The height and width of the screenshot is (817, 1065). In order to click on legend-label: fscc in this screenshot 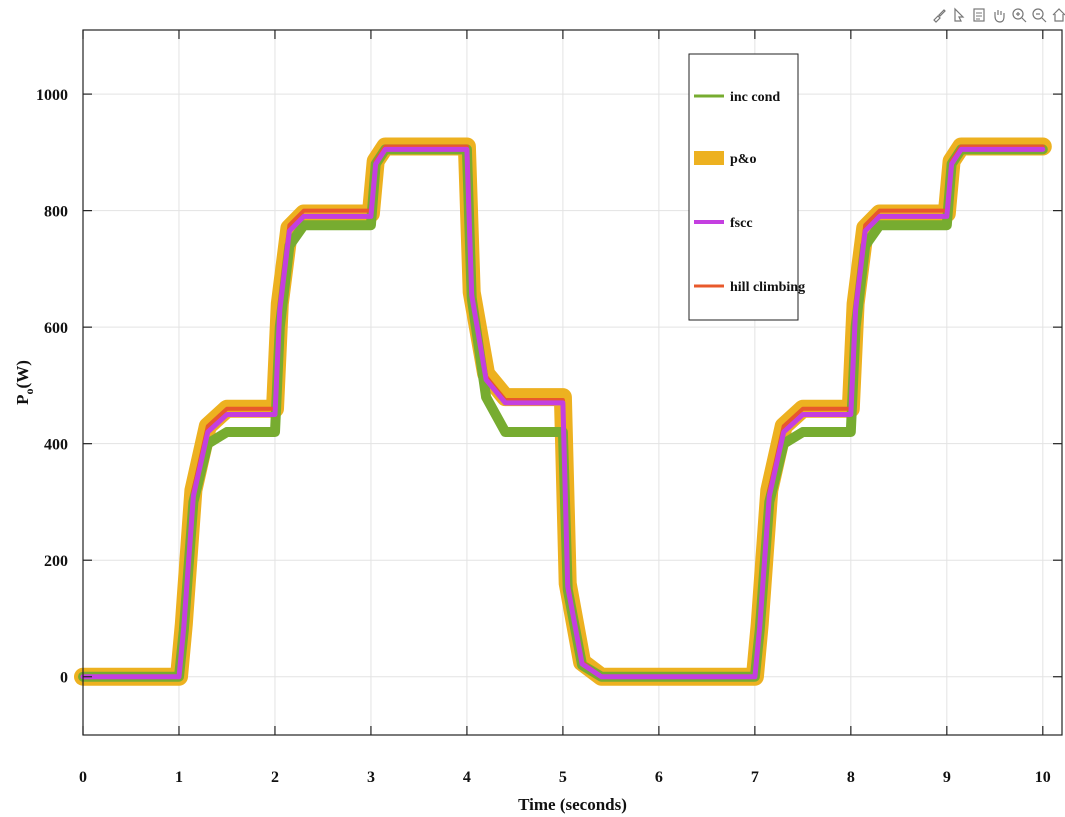, I will do `click(741, 223)`.